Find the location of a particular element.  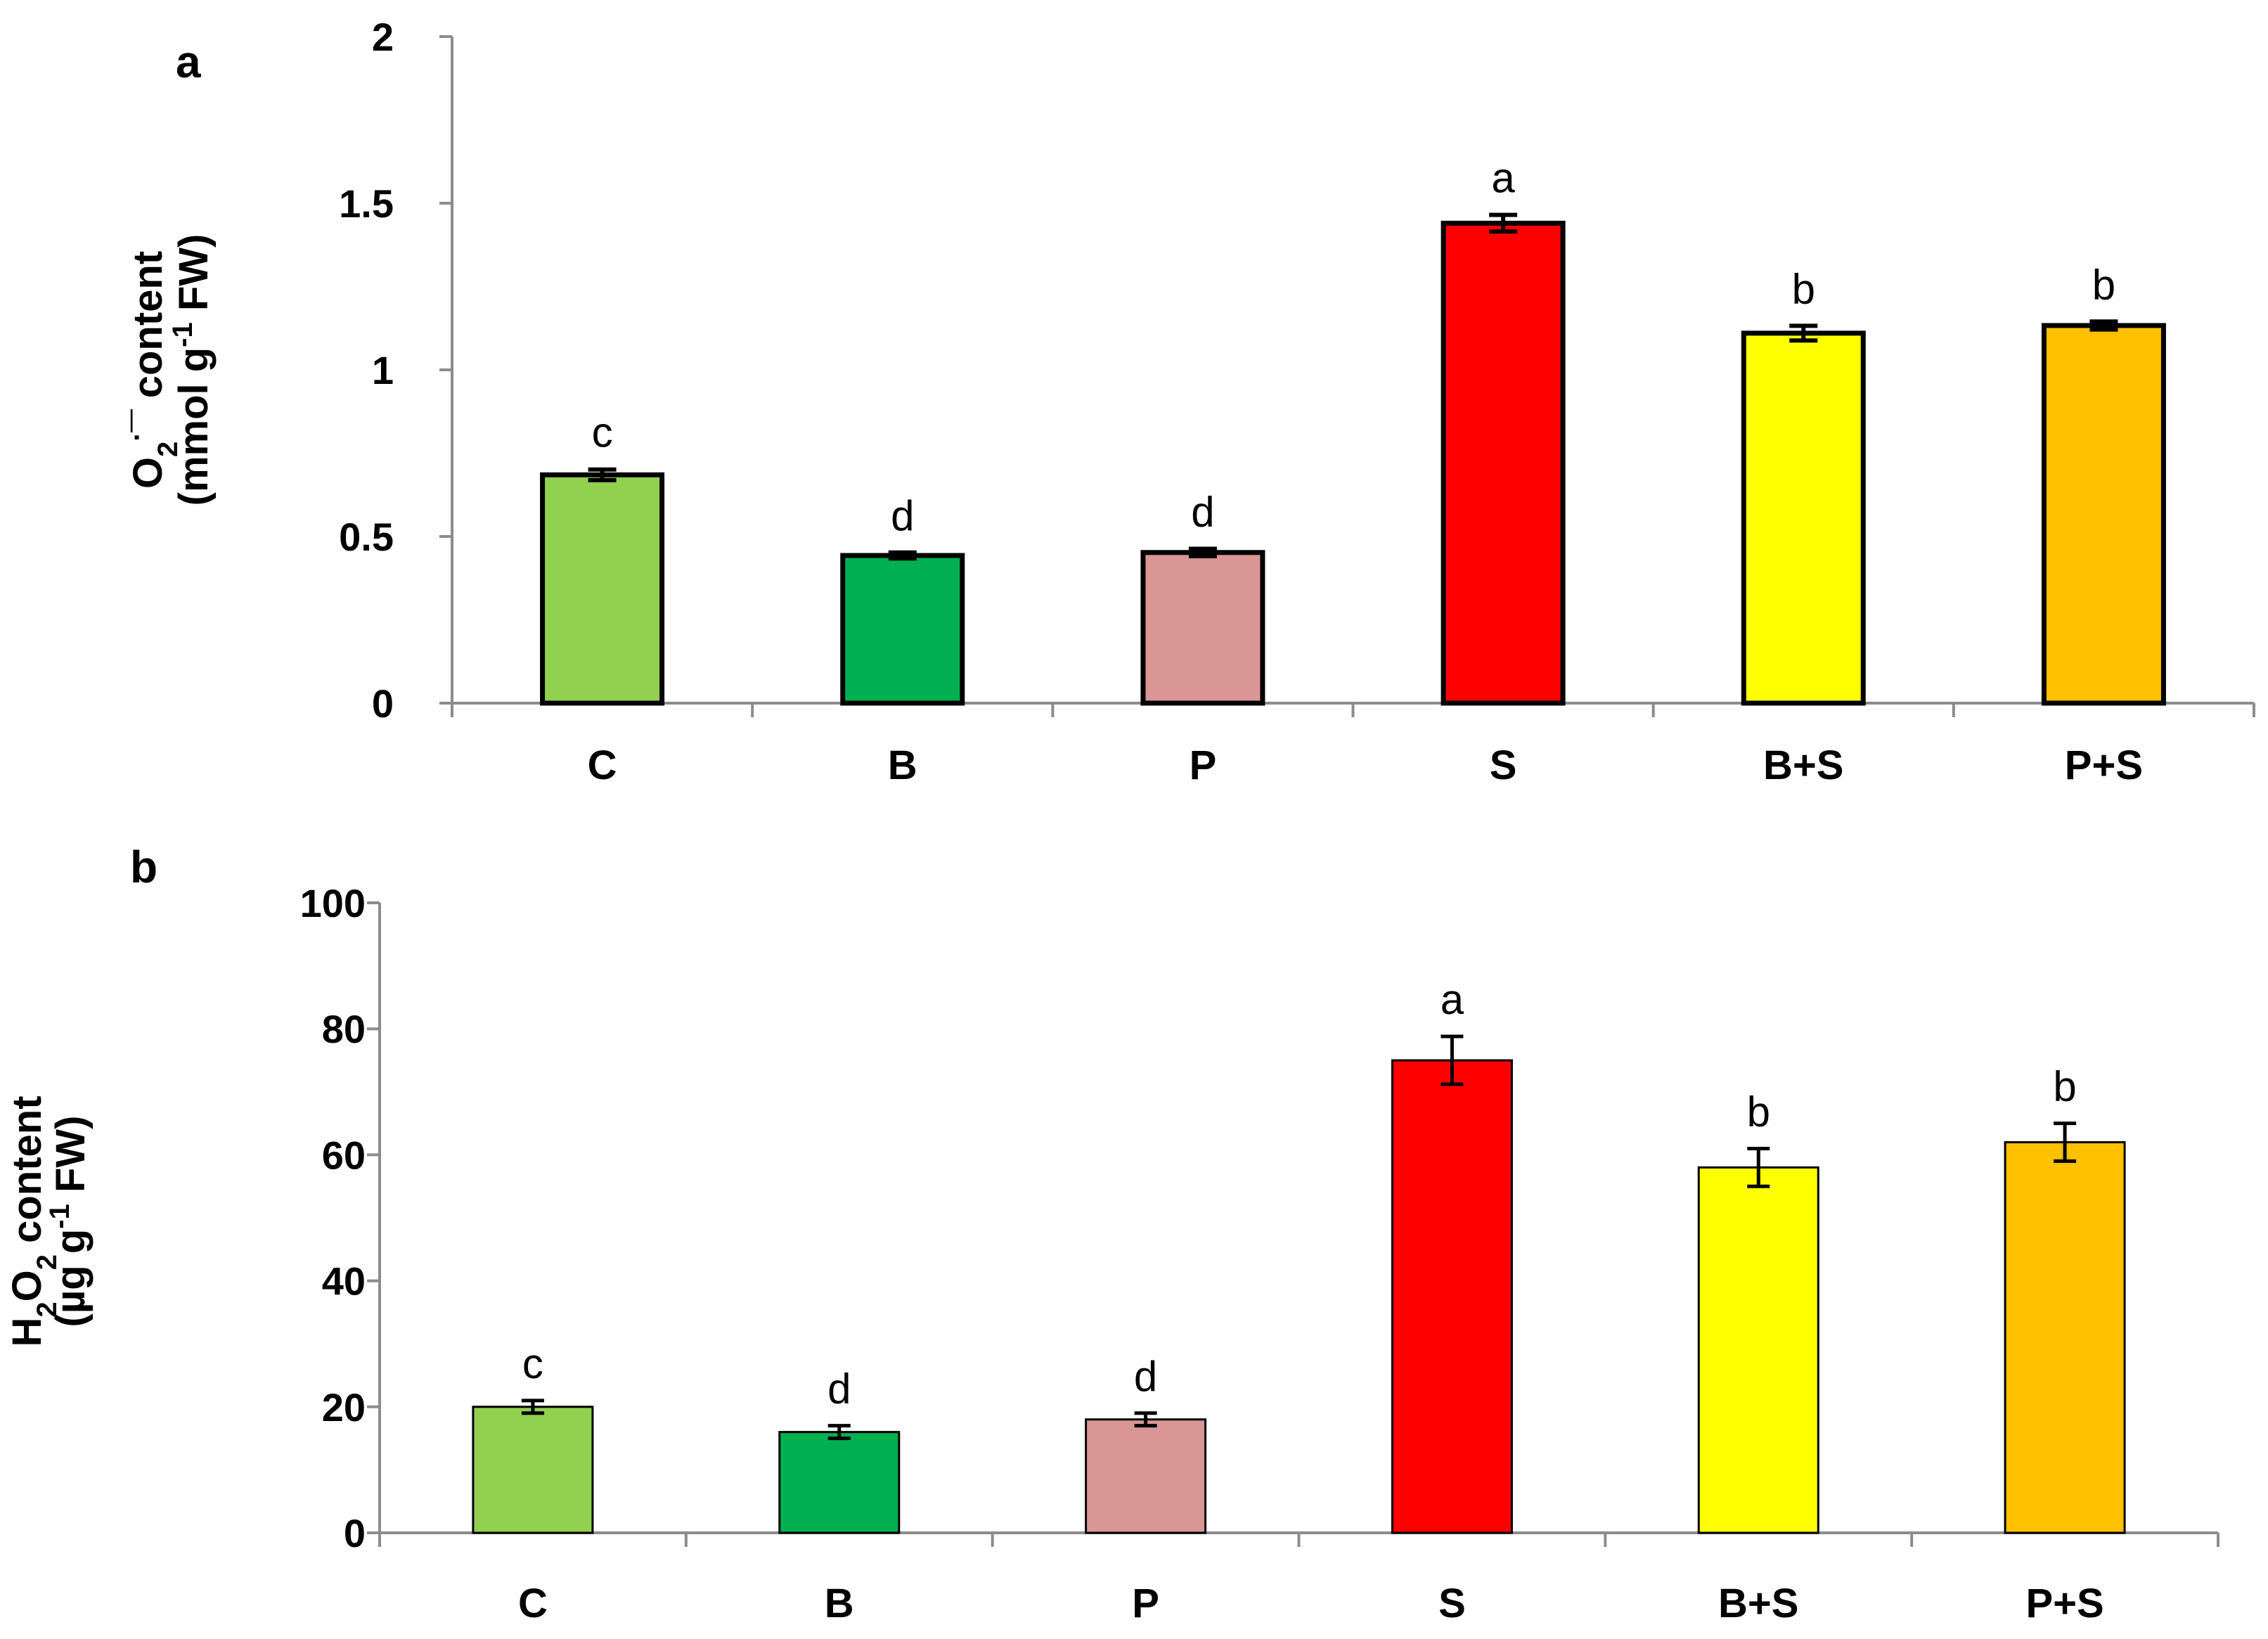

y-tick-label: 80 is located at coordinates (344, 1029).